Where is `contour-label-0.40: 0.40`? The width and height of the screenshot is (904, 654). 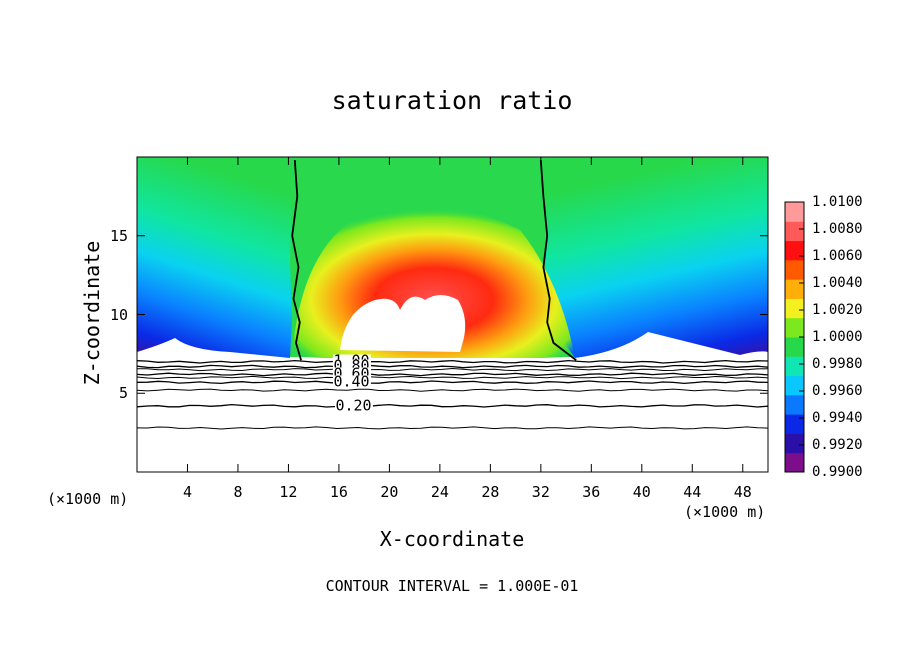
contour-label-0.40: 0.40 is located at coordinates (351, 381).